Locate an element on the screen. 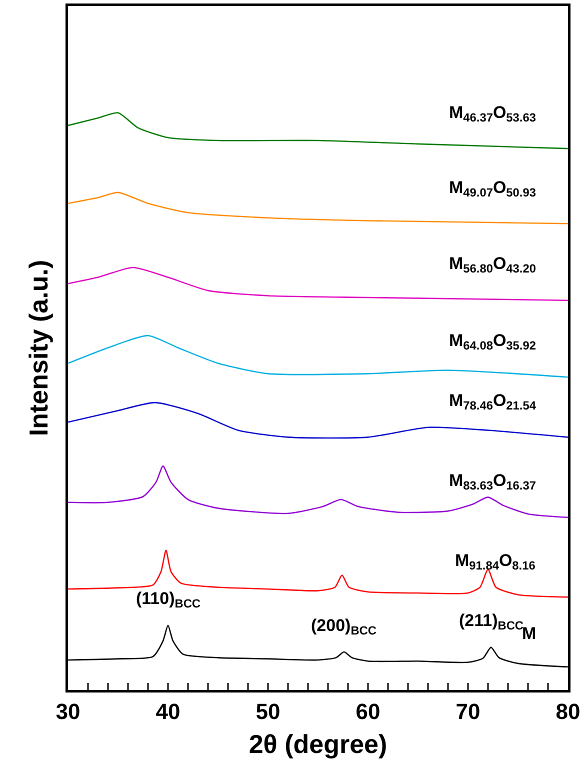 This screenshot has width=585, height=774. series-label: M$_{91.84}$O$_{8.16}$ is located at coordinates (495, 562).